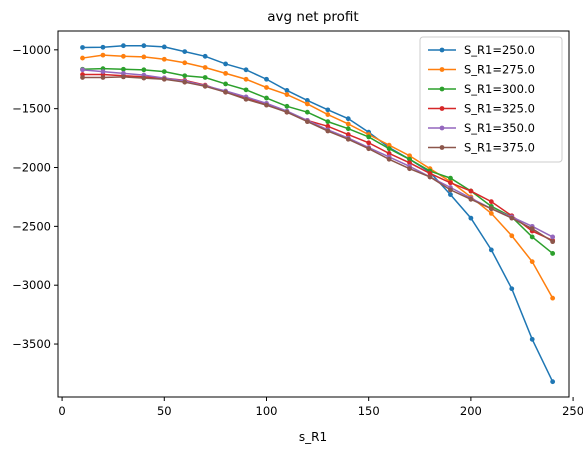 This screenshot has width=583, height=453. What do you see at coordinates (31, 50) in the screenshot?
I see `y-tick-label: −1000` at bounding box center [31, 50].